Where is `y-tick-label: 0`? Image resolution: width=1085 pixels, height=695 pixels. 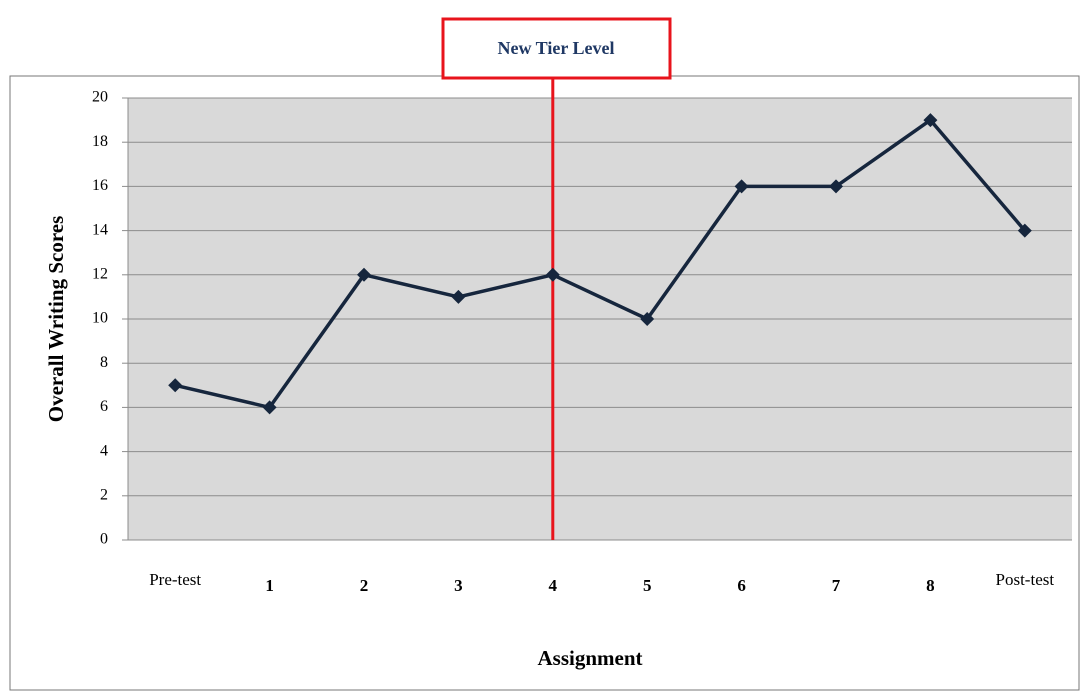 y-tick-label: 0 is located at coordinates (104, 539).